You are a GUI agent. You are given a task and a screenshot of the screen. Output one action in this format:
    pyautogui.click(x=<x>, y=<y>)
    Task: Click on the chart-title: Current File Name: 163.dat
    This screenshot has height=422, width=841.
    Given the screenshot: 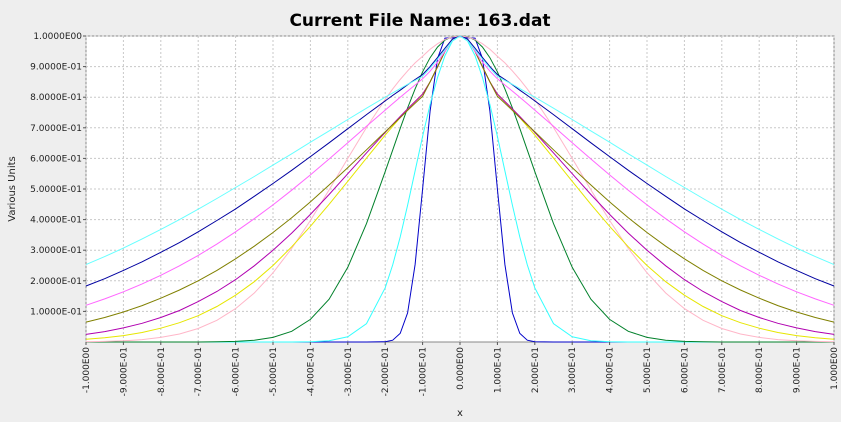 What is the action you would take?
    pyautogui.click(x=419, y=21)
    